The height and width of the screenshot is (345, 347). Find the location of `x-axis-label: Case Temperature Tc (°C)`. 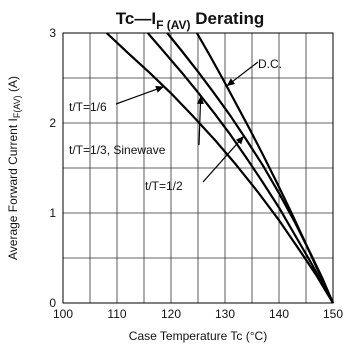

x-axis-label: Case Temperature Tc (°C) is located at coordinates (198, 336).